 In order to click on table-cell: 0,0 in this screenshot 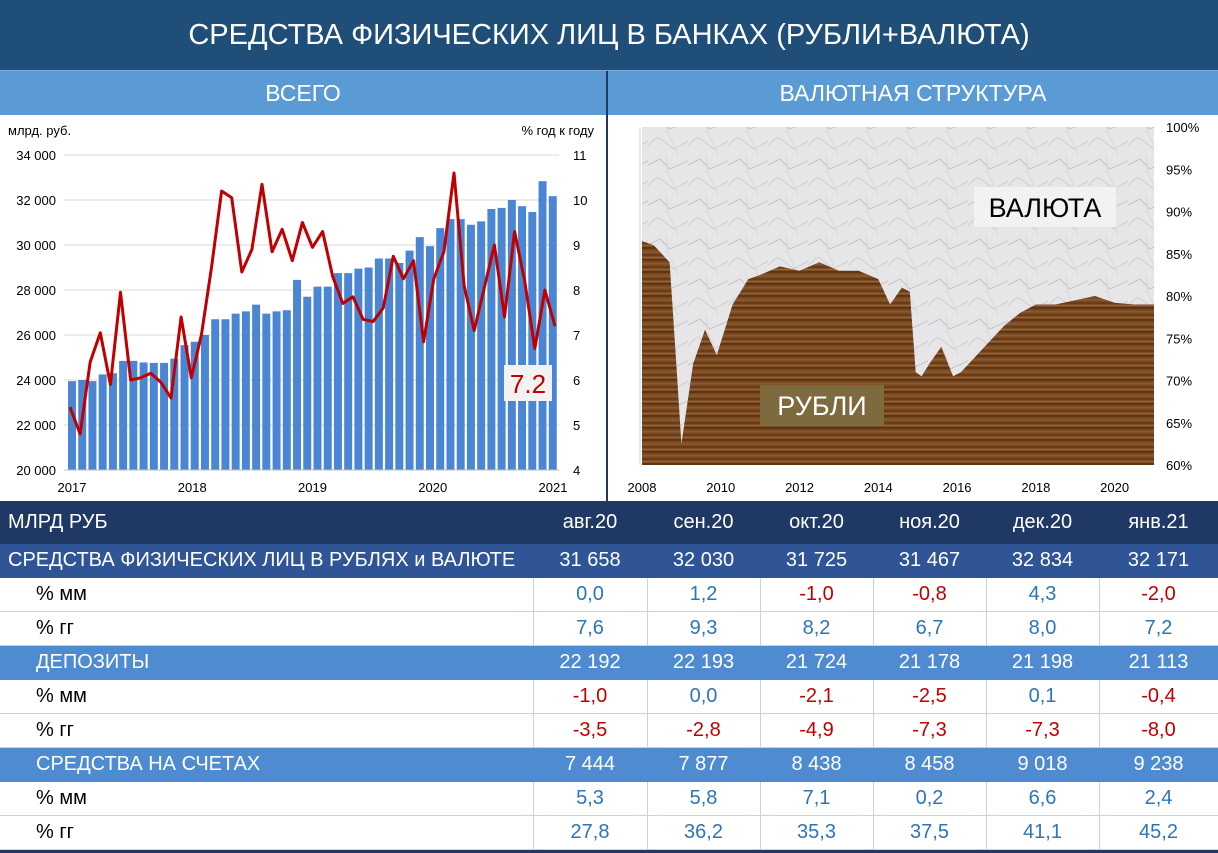, I will do `click(704, 696)`.